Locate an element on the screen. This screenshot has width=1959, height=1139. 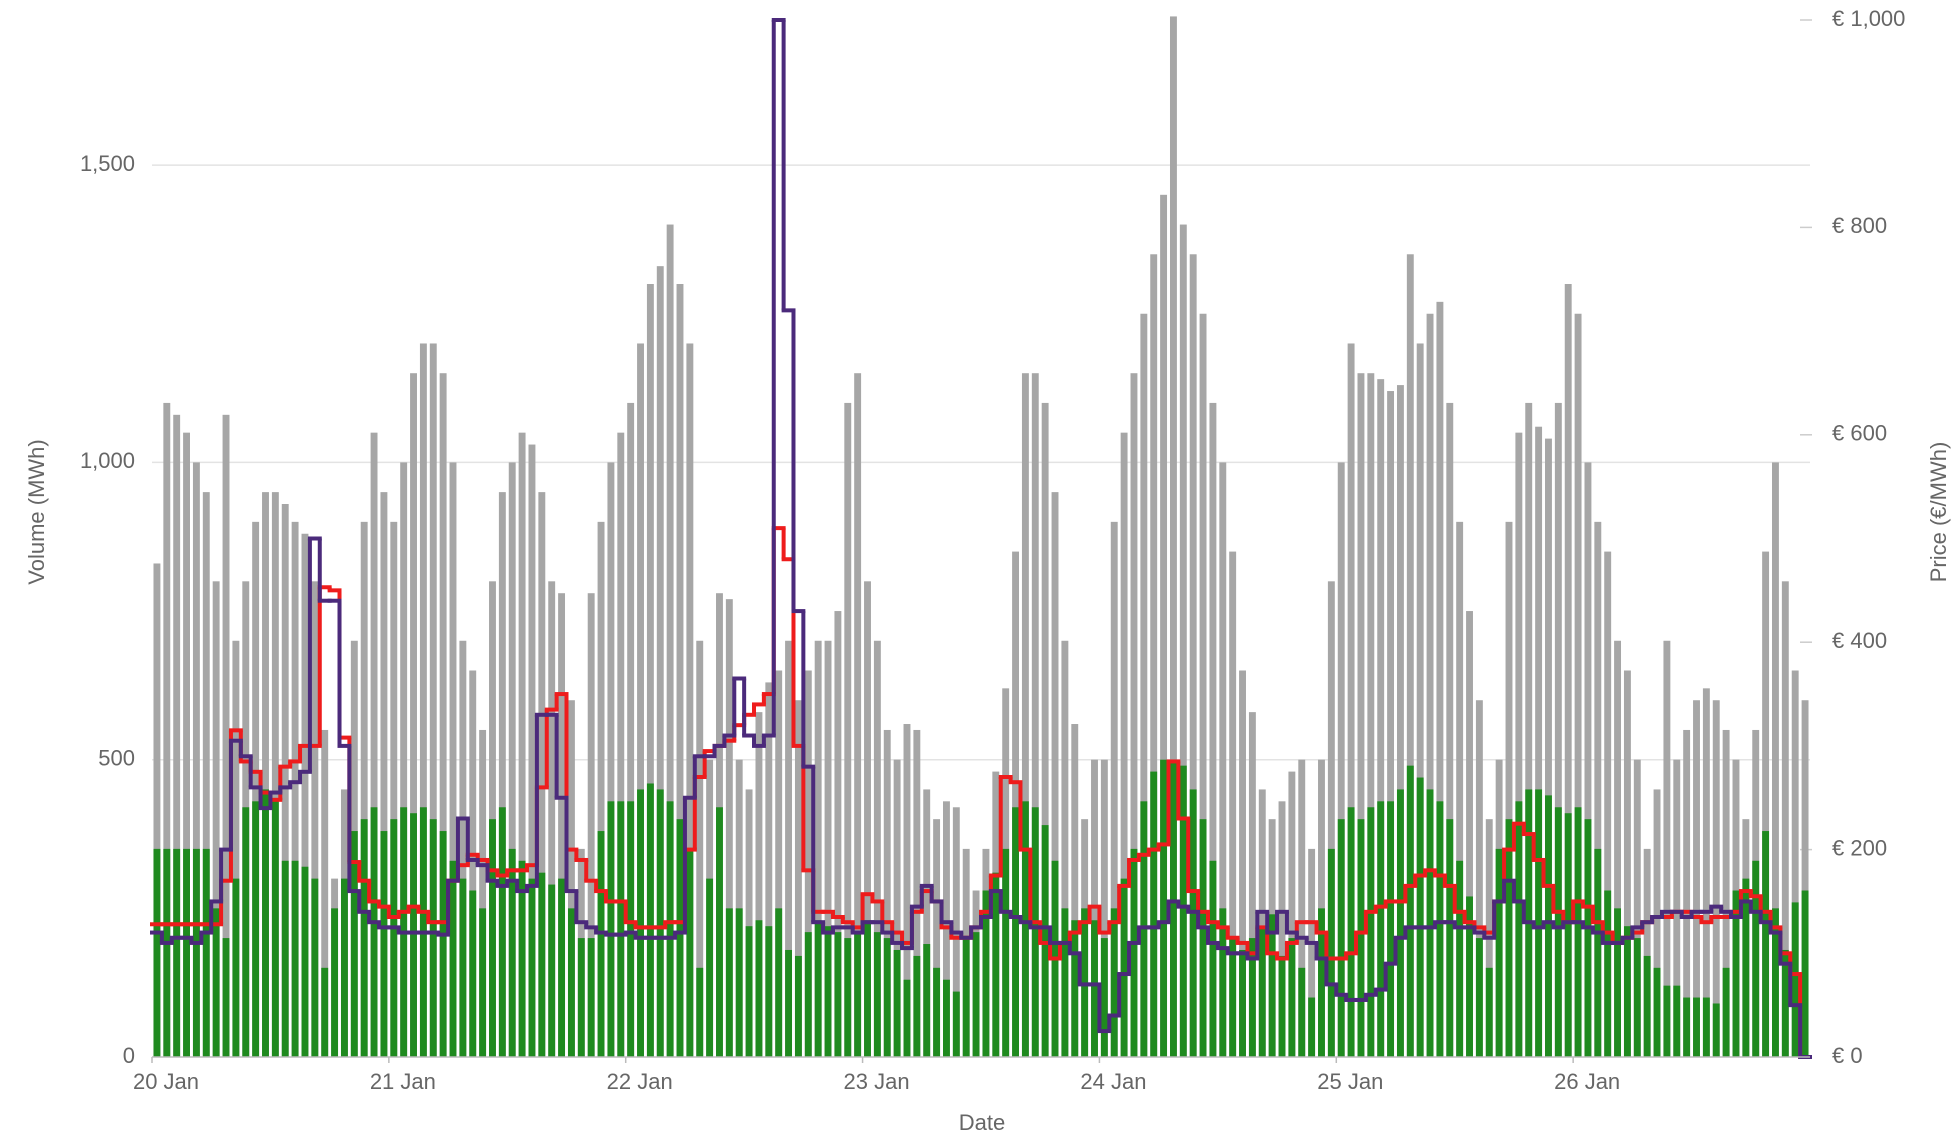
x-axis-title: Date is located at coordinates (982, 1122).